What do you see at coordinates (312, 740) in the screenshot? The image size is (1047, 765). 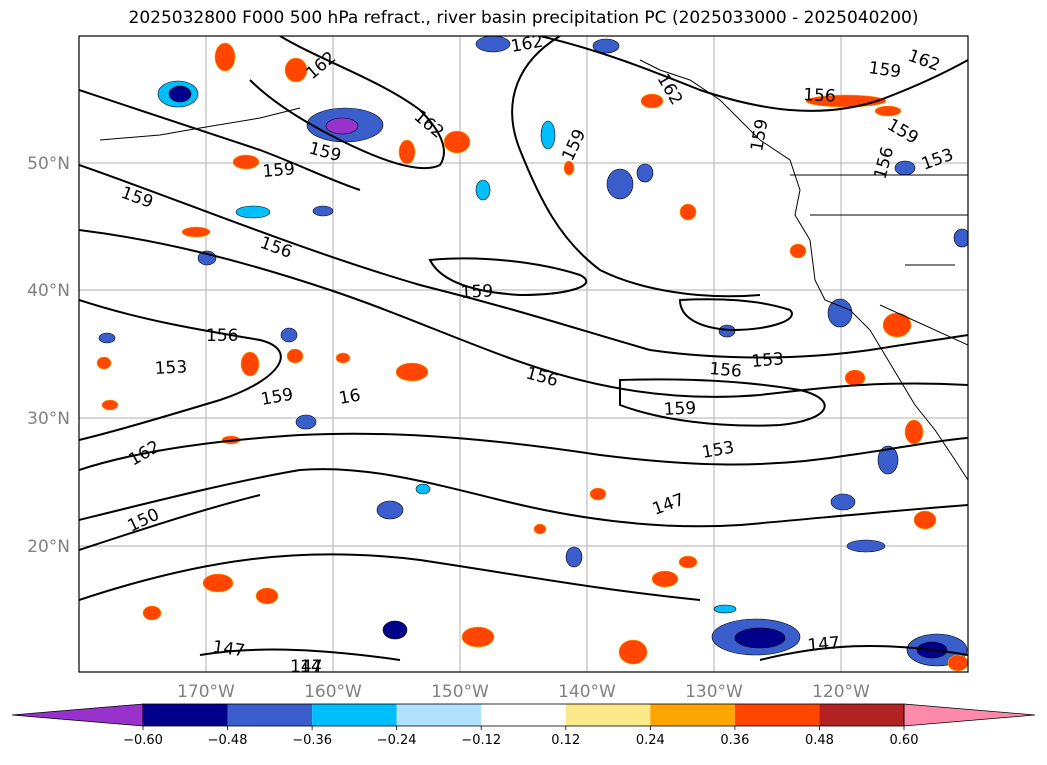 I see `colorbar-tick-label: −0.36` at bounding box center [312, 740].